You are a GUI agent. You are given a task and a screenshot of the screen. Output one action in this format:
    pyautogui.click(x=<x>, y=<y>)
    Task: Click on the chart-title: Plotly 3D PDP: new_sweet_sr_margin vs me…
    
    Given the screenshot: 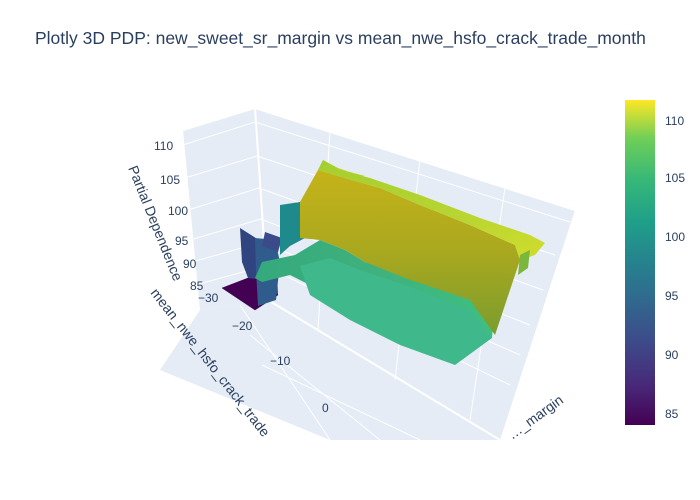 What is the action you would take?
    pyautogui.click(x=340, y=38)
    